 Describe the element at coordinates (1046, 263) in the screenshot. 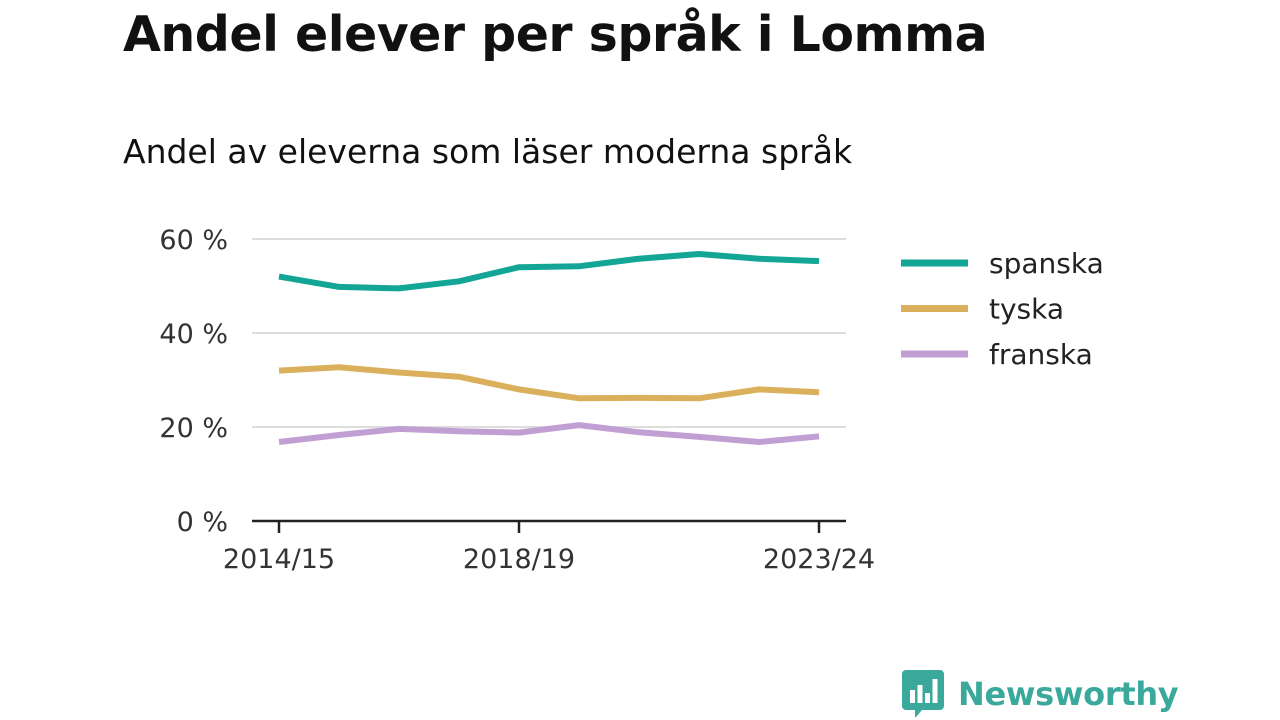

I see `legend-label-spanska: spanska` at that location.